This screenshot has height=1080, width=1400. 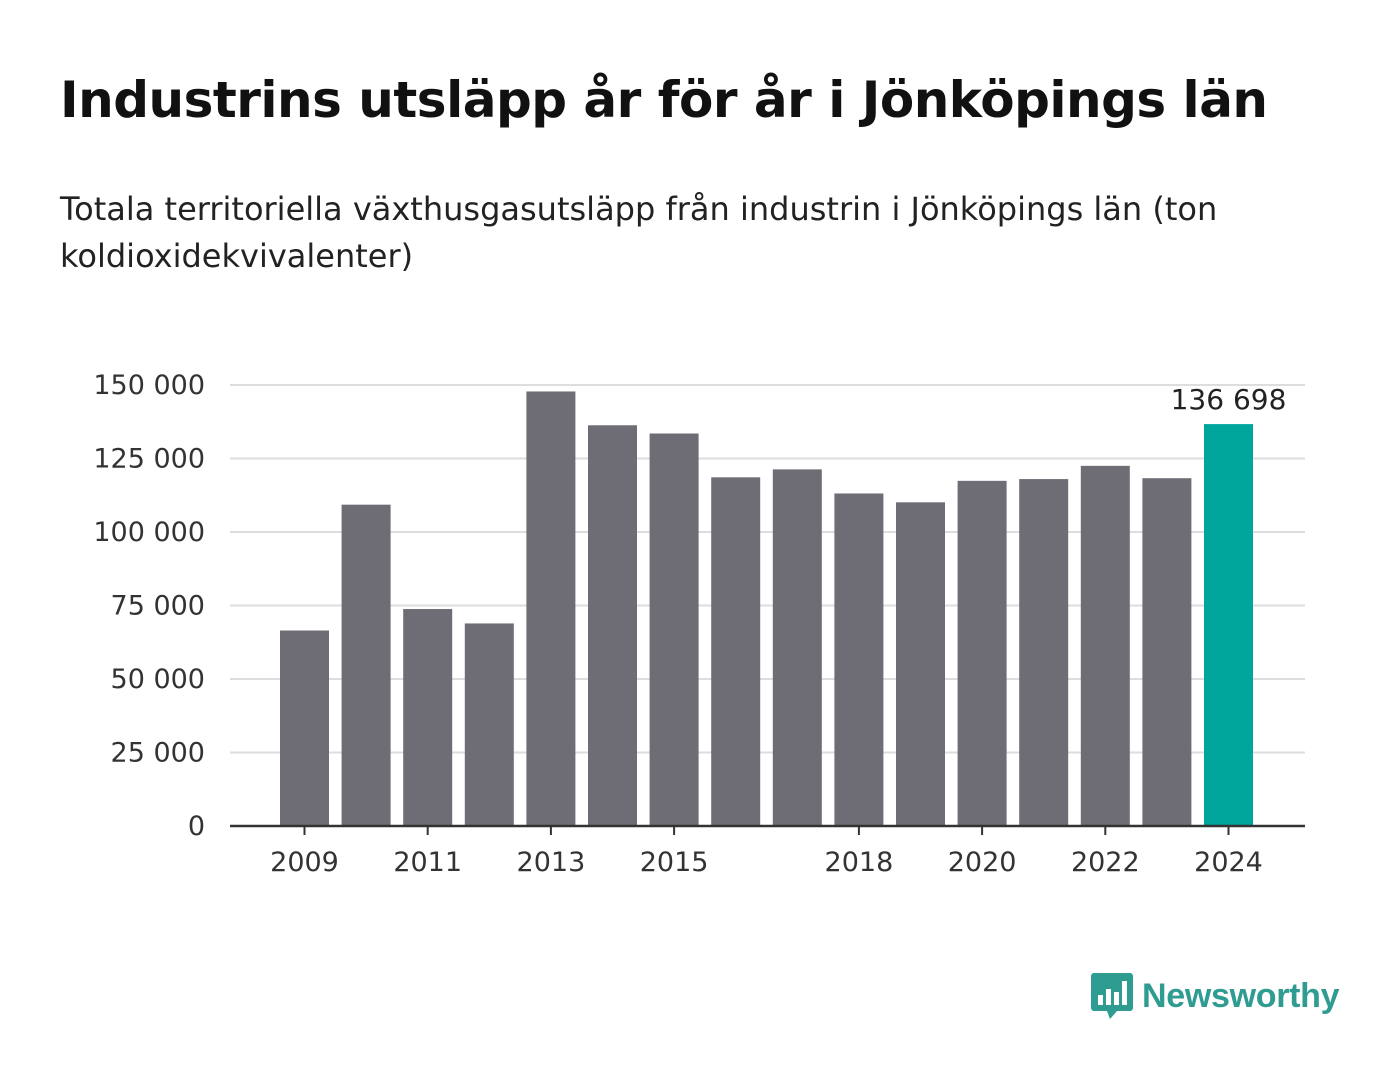 I want to click on y-tick-label: 100 000, so click(x=149, y=532).